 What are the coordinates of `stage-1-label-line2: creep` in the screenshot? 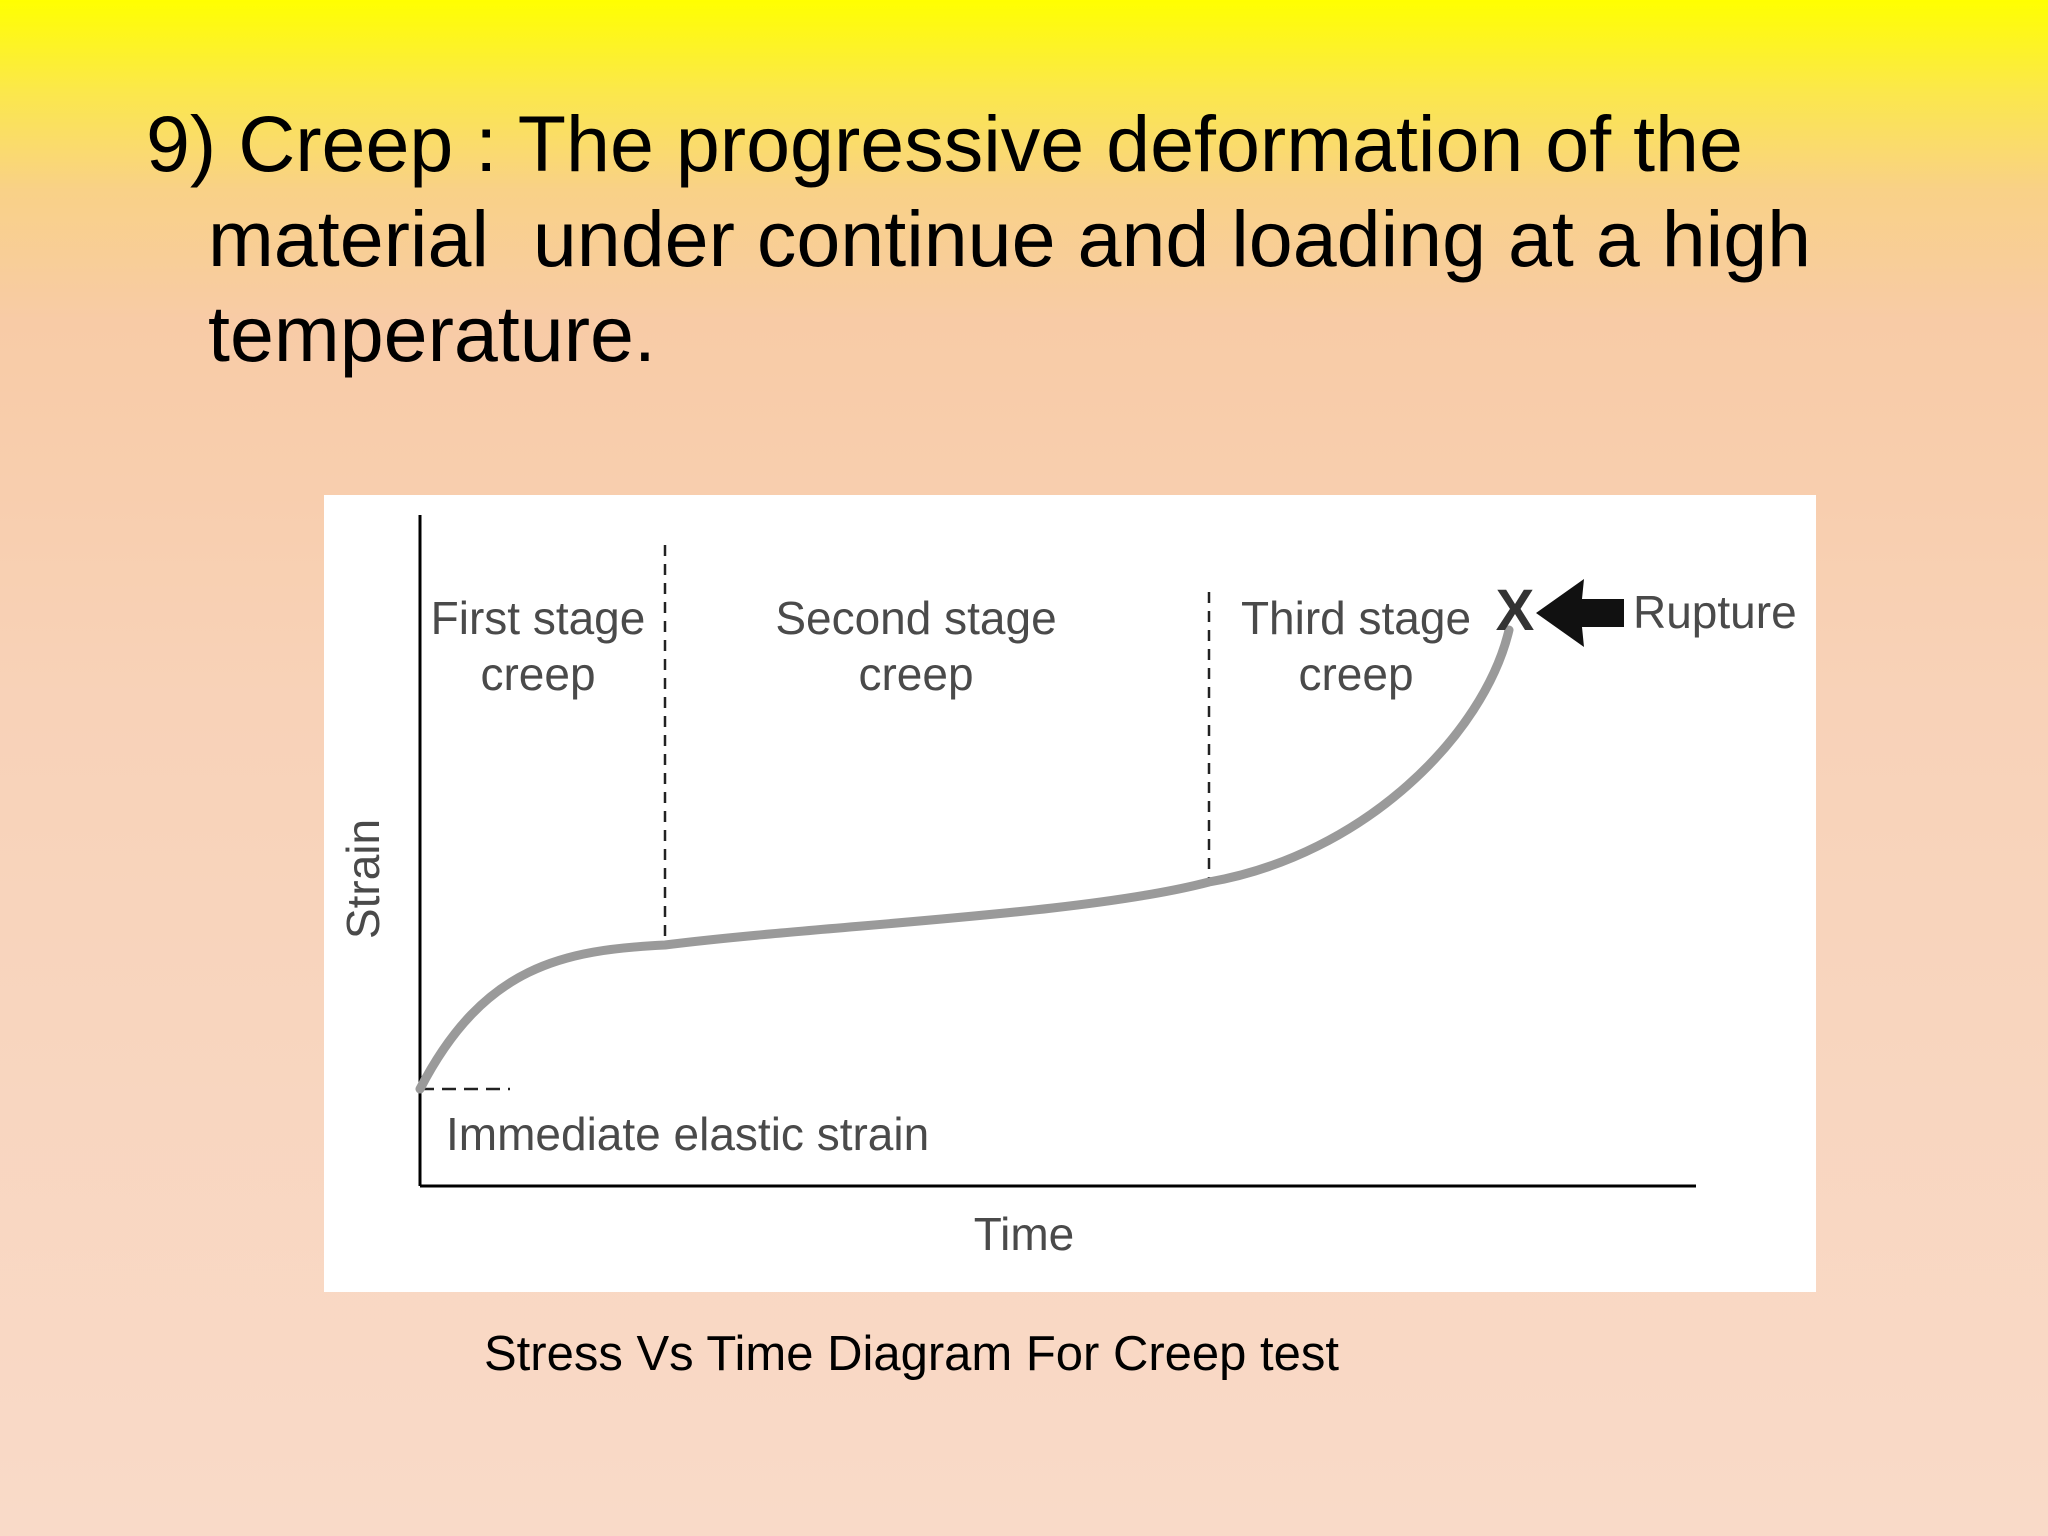 It's located at (537, 674).